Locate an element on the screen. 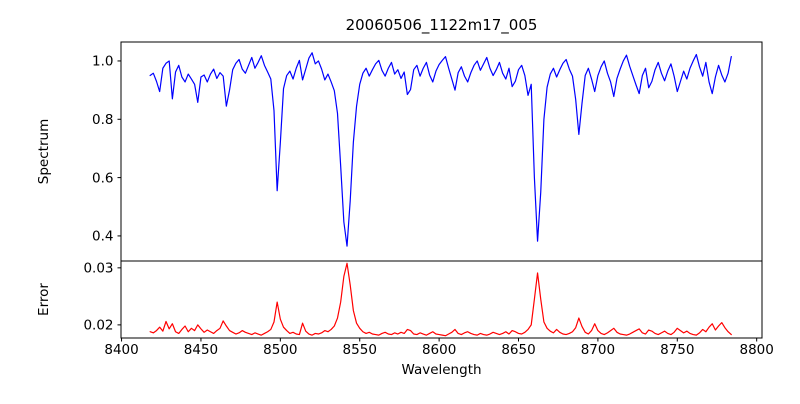 This screenshot has height=404, width=800. x-tick-label: 8450 is located at coordinates (201, 350).